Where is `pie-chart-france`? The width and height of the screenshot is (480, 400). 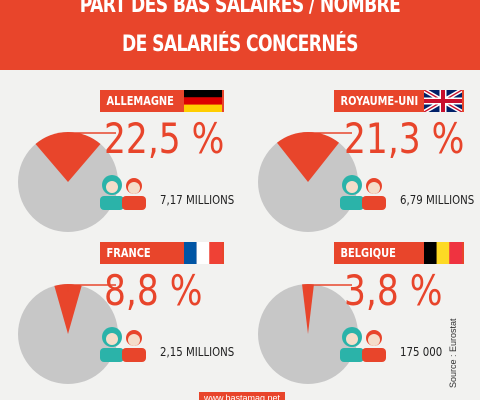
pie-chart-france is located at coordinates (68, 334).